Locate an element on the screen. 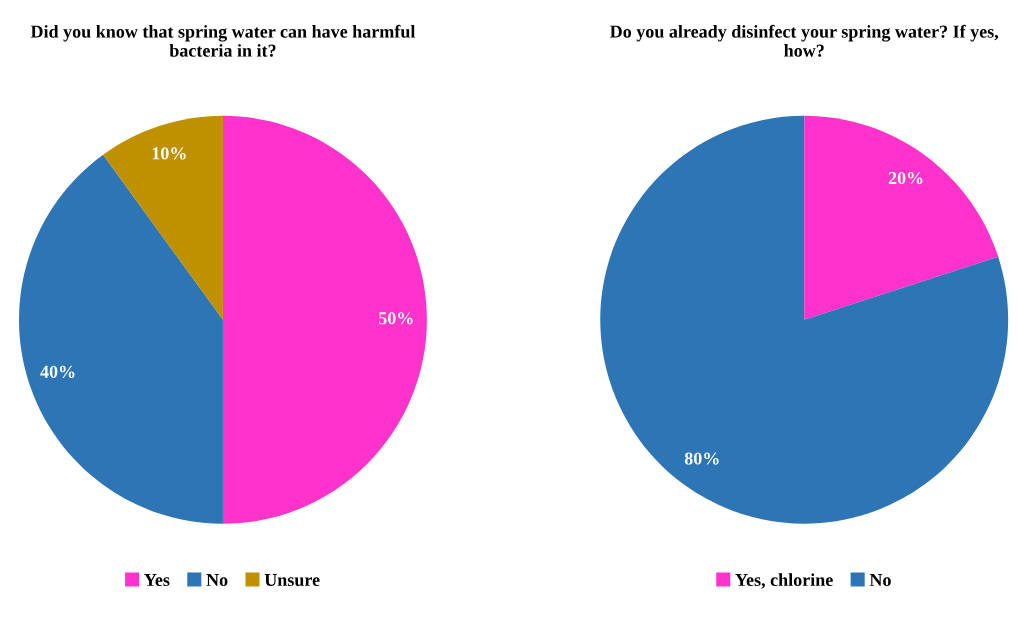  data-label: 10% is located at coordinates (169, 153).